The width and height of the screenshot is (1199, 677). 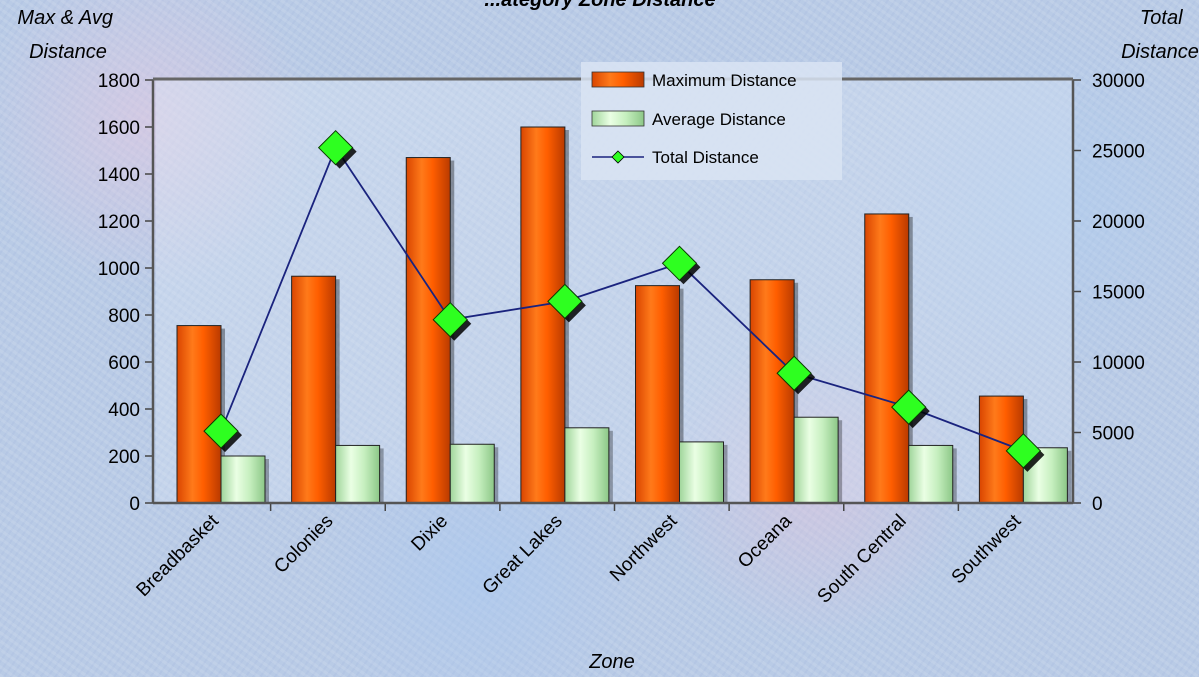 I want to click on legend-label-avg: Average Distance, so click(x=719, y=119).